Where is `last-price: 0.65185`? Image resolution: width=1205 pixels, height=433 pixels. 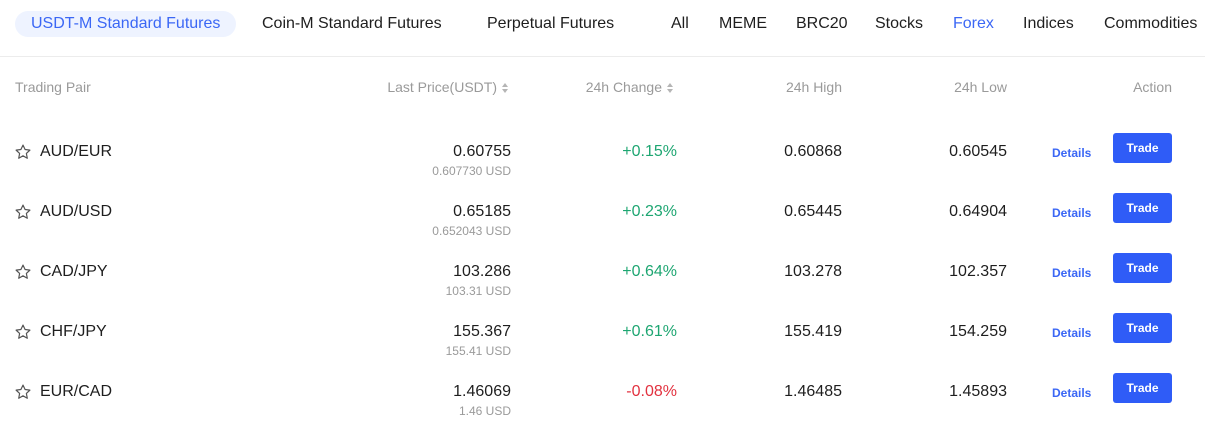
last-price: 0.65185 is located at coordinates (482, 211).